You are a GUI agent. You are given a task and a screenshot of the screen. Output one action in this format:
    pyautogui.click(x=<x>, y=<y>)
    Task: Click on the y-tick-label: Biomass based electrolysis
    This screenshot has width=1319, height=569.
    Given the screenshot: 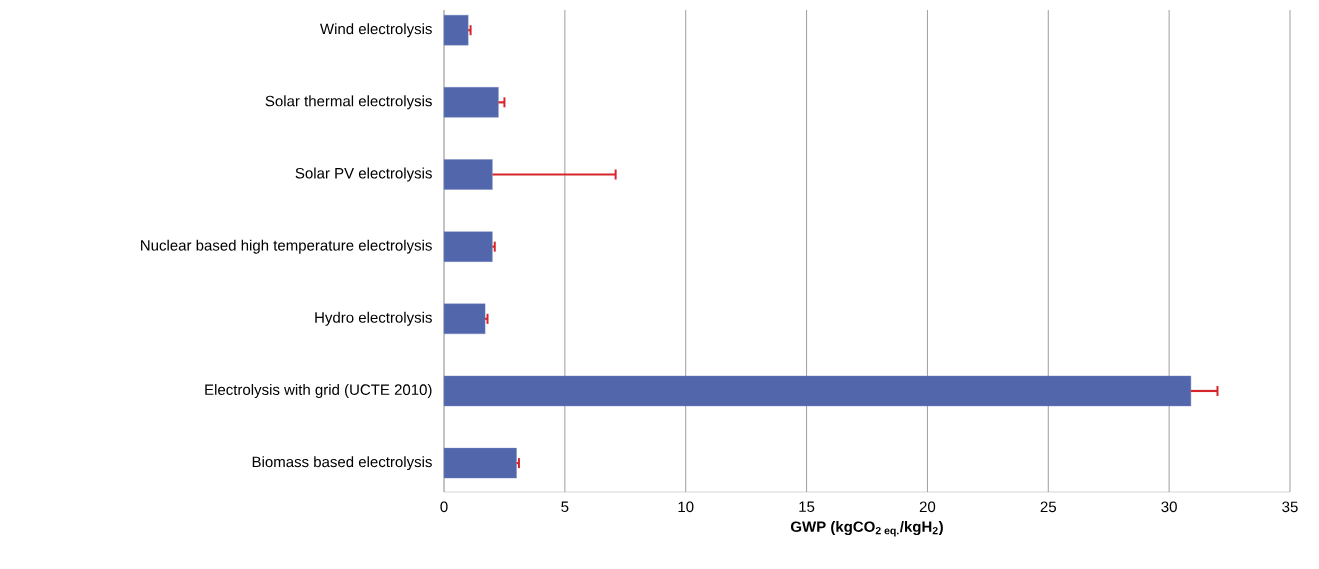 What is the action you would take?
    pyautogui.click(x=342, y=463)
    